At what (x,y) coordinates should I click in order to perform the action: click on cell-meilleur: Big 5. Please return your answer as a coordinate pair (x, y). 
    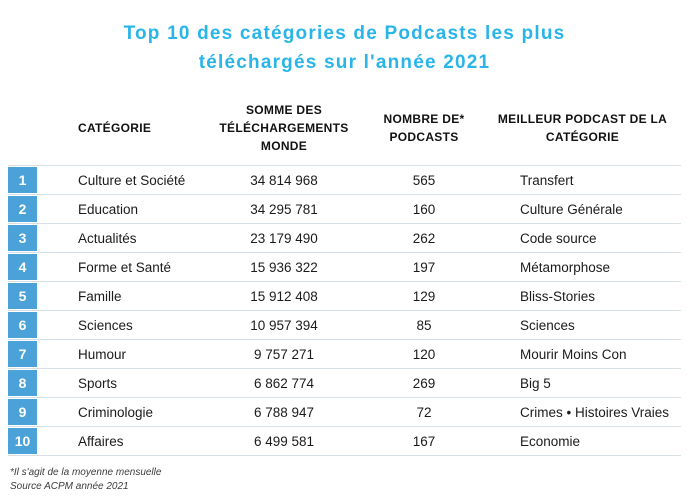
    Looking at the image, I should click on (535, 383).